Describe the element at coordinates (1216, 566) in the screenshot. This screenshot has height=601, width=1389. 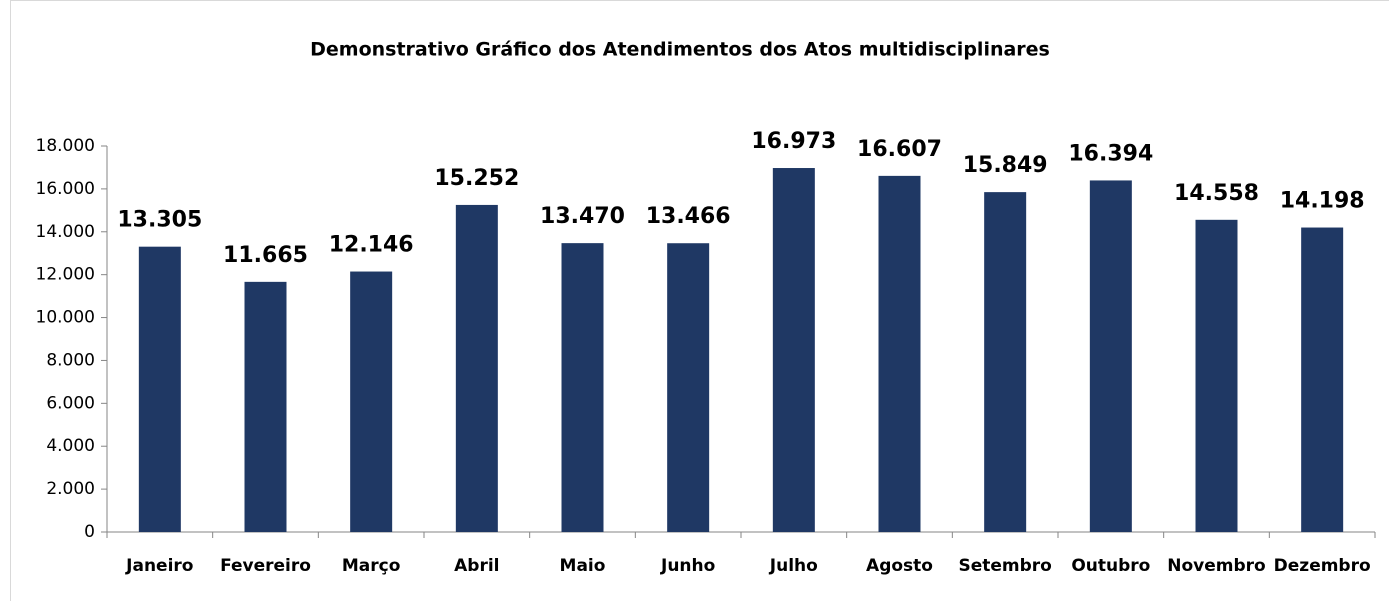
I see `x-tick-label: Novembro` at that location.